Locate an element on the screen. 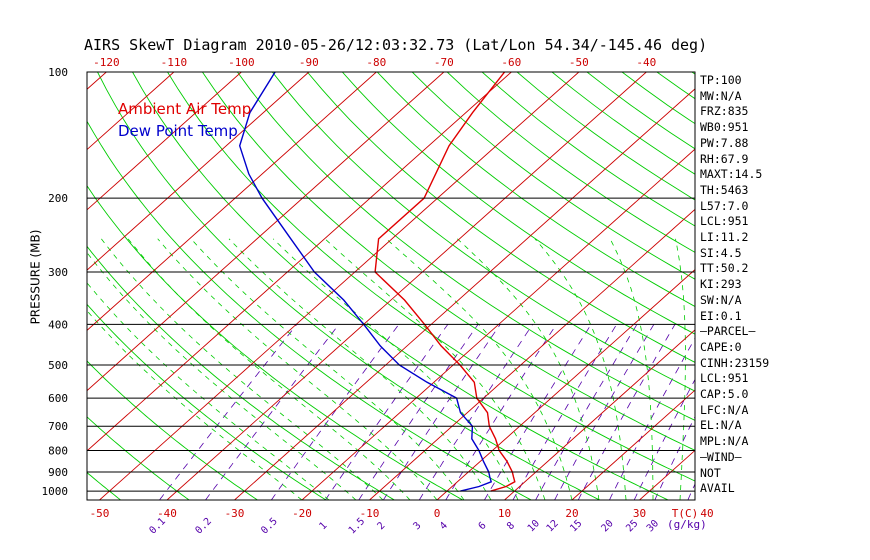  stability-index-item: L57:7.0 is located at coordinates (724, 205).